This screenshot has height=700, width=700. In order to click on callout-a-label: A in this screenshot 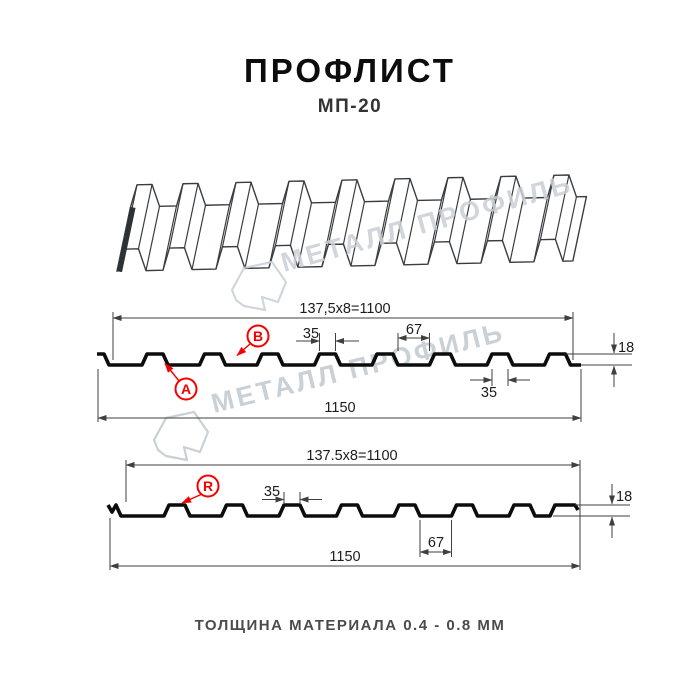, I will do `click(186, 389)`.